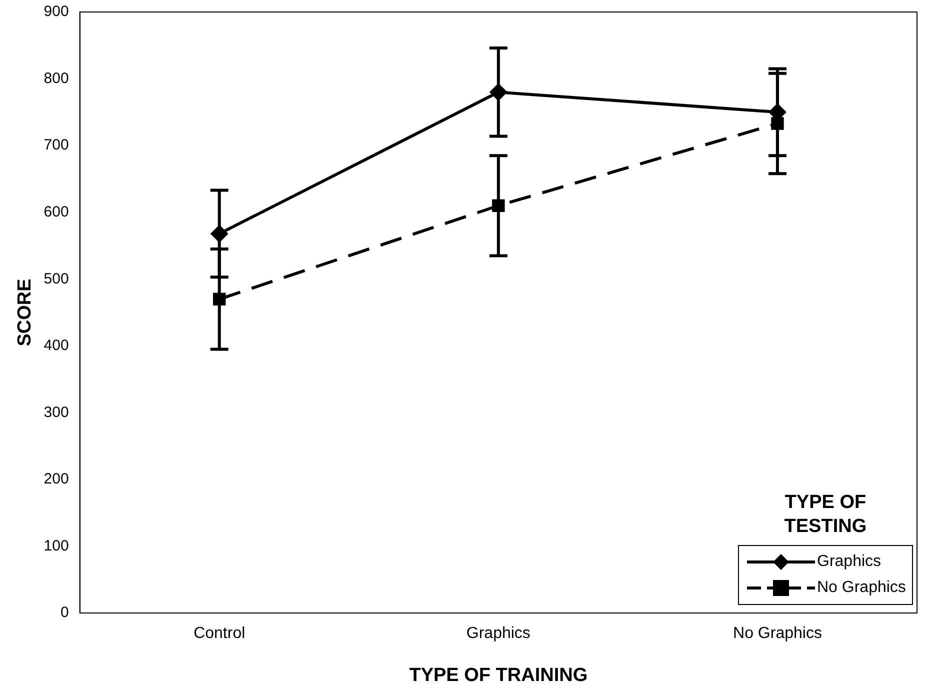 The height and width of the screenshot is (696, 927). What do you see at coordinates (64, 613) in the screenshot?
I see `y-tick-label: 0` at bounding box center [64, 613].